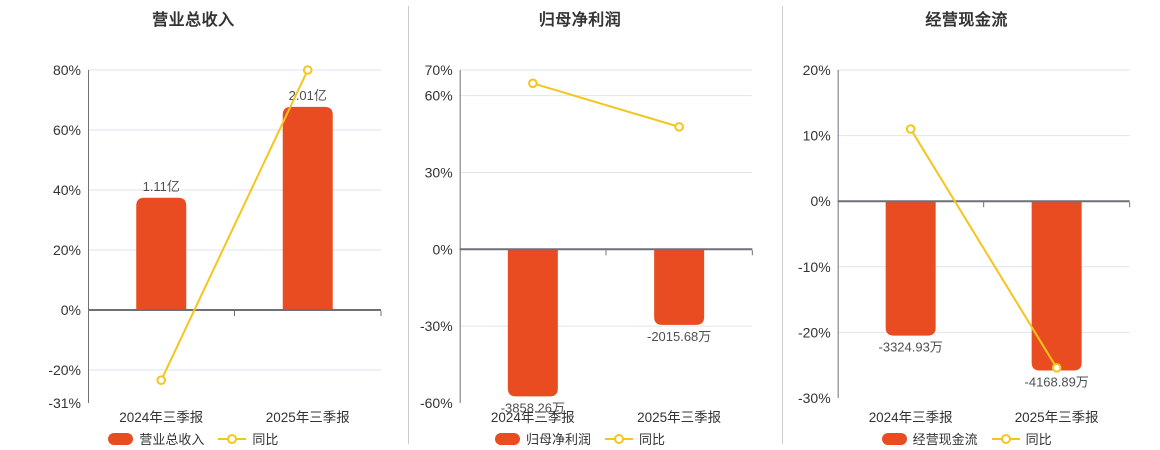 Image resolution: width=1160 pixels, height=450 pixels. Describe the element at coordinates (438, 172) in the screenshot. I see `y-tick-label: 30%` at that location.